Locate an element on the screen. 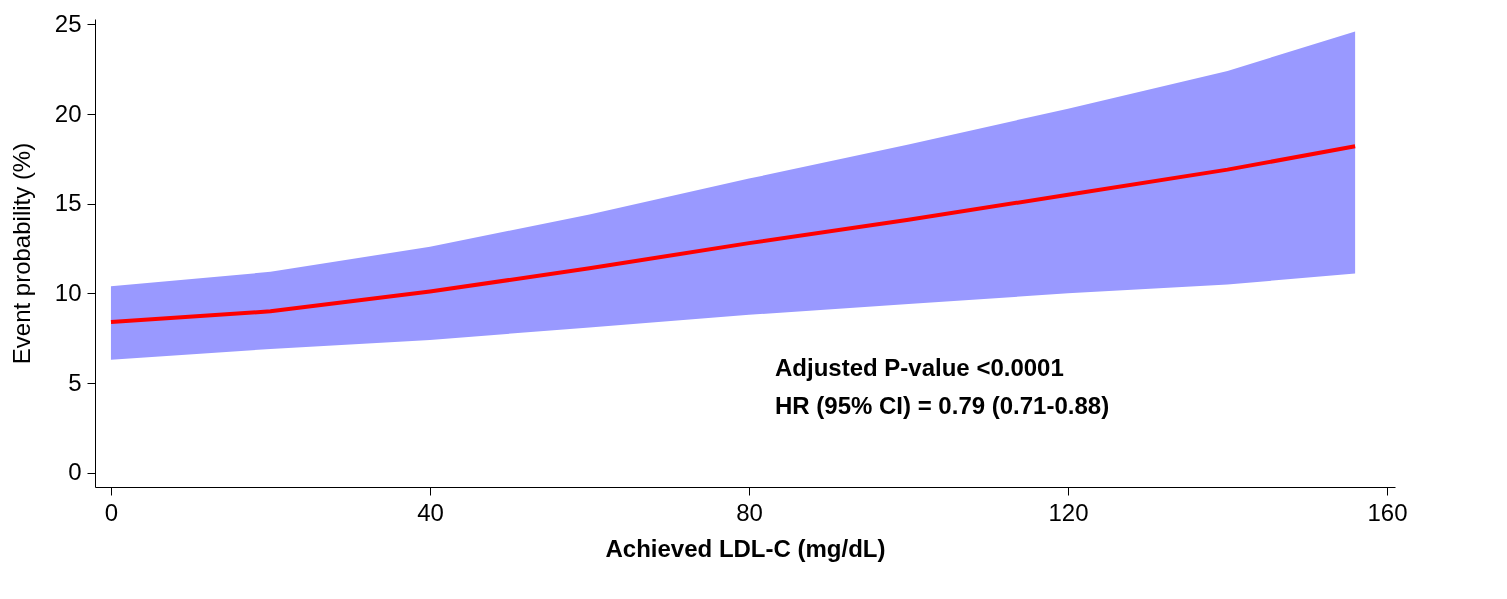  y-tick-label: 25 is located at coordinates (68, 23).